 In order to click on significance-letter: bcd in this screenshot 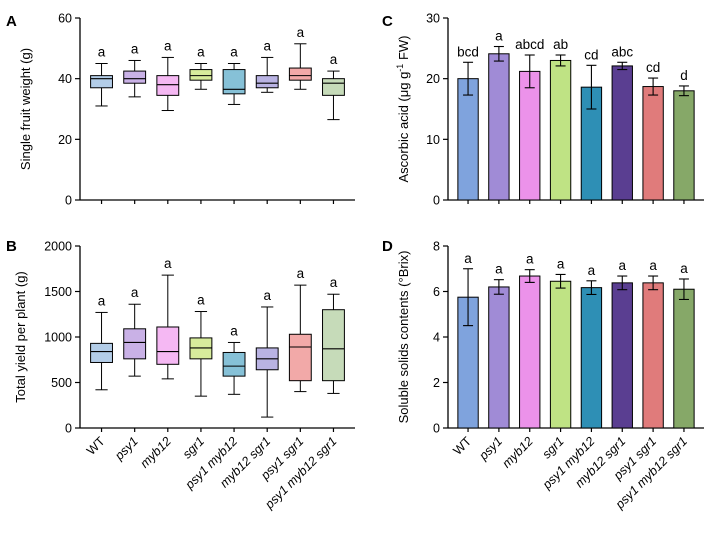, I will do `click(468, 51)`.